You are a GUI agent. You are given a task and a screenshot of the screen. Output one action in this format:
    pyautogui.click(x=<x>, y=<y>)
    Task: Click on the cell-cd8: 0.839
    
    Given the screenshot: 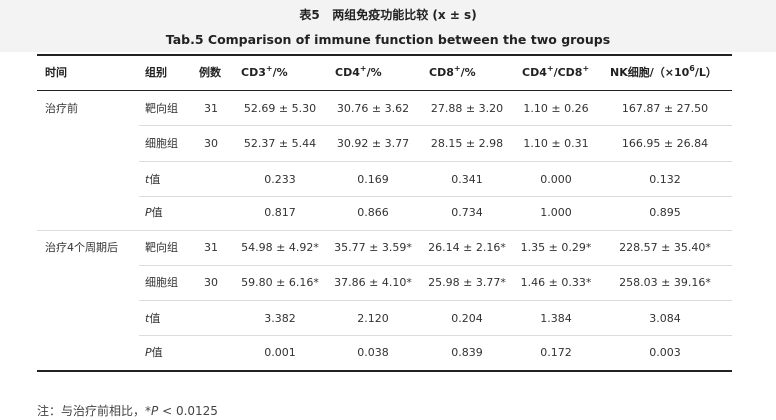 What is the action you would take?
    pyautogui.click(x=467, y=352)
    